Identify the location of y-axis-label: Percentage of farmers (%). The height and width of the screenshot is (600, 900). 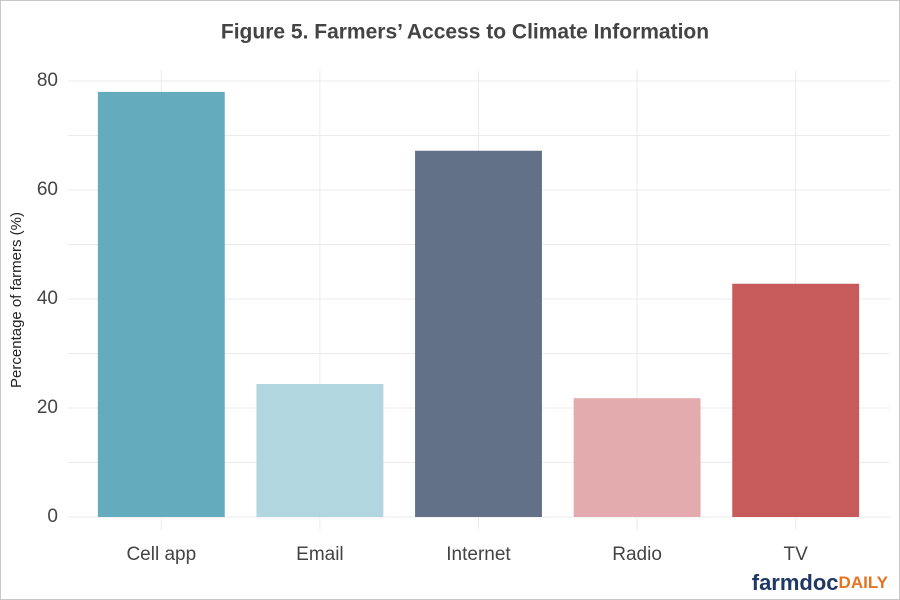
(16, 300).